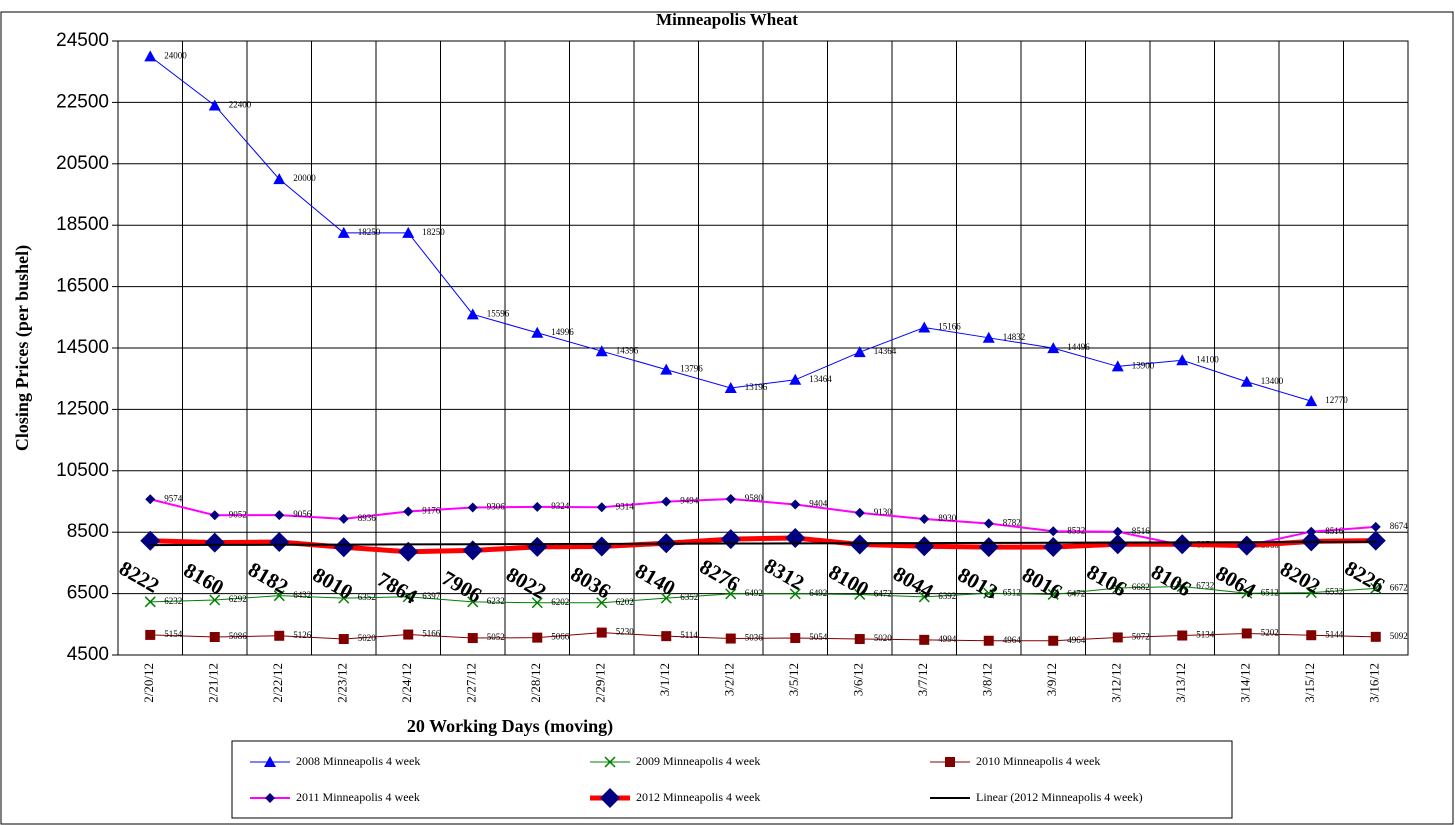 Image resolution: width=1455 pixels, height=825 pixels. I want to click on x-tick-label: 2/29/12, so click(600, 683).